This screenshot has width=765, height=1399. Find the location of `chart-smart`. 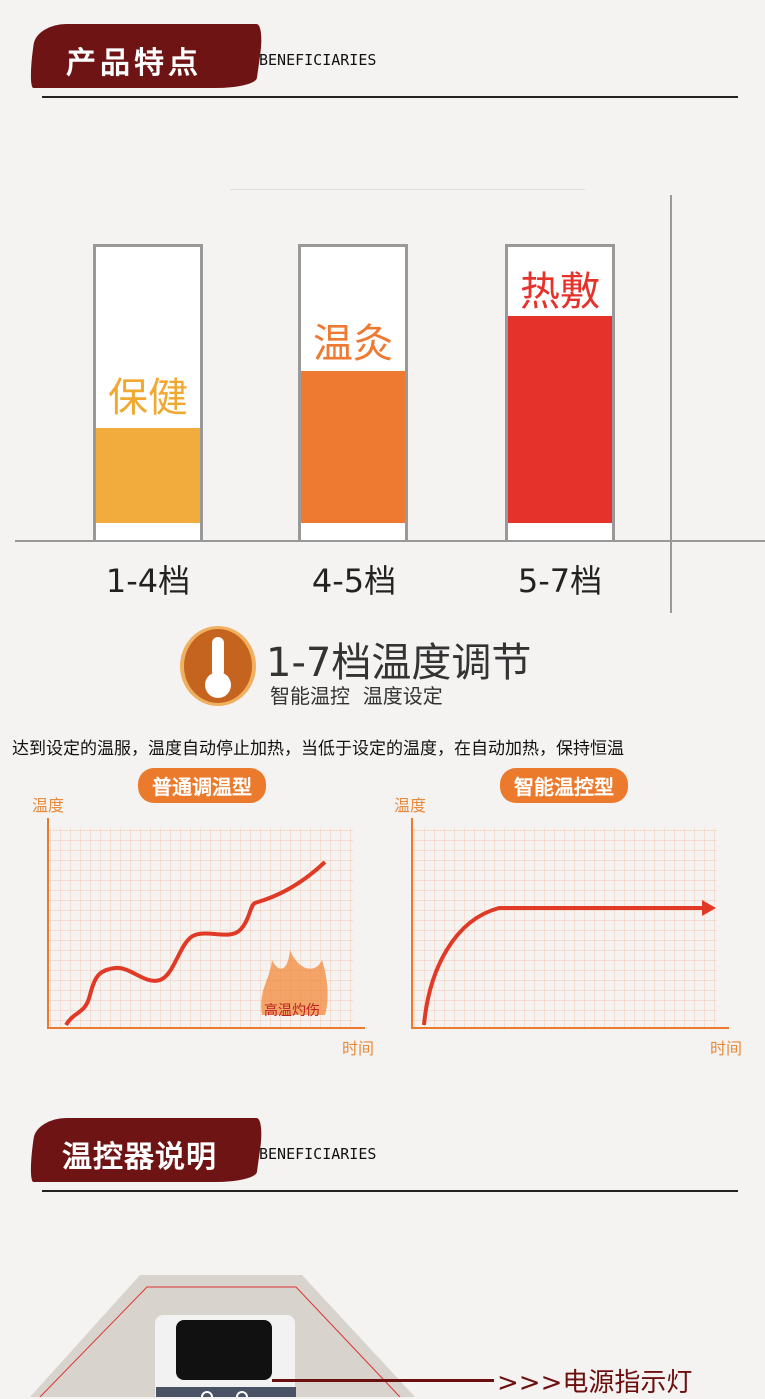

chart-smart is located at coordinates (570, 923).